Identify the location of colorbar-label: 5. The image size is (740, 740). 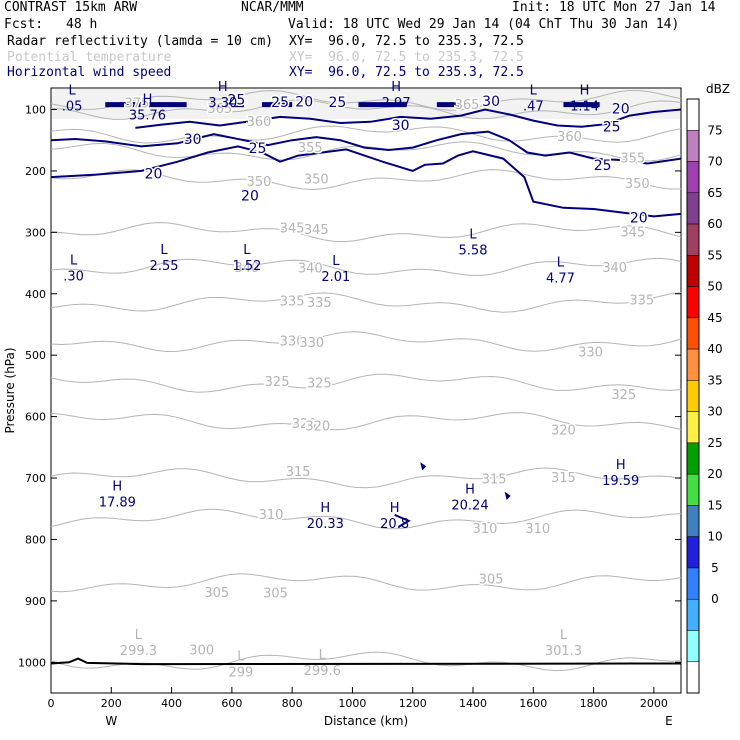
(715, 568).